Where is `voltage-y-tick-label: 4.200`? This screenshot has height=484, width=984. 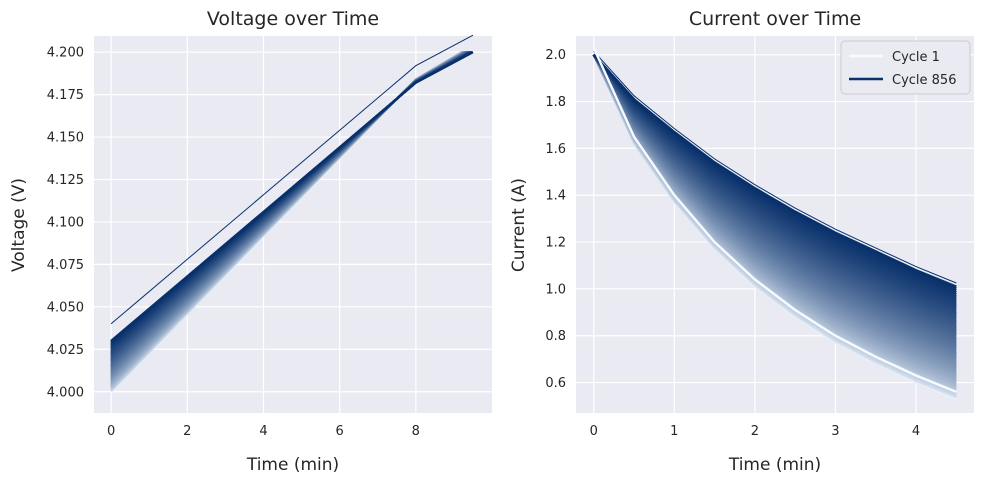 voltage-y-tick-label: 4.200 is located at coordinates (65, 53).